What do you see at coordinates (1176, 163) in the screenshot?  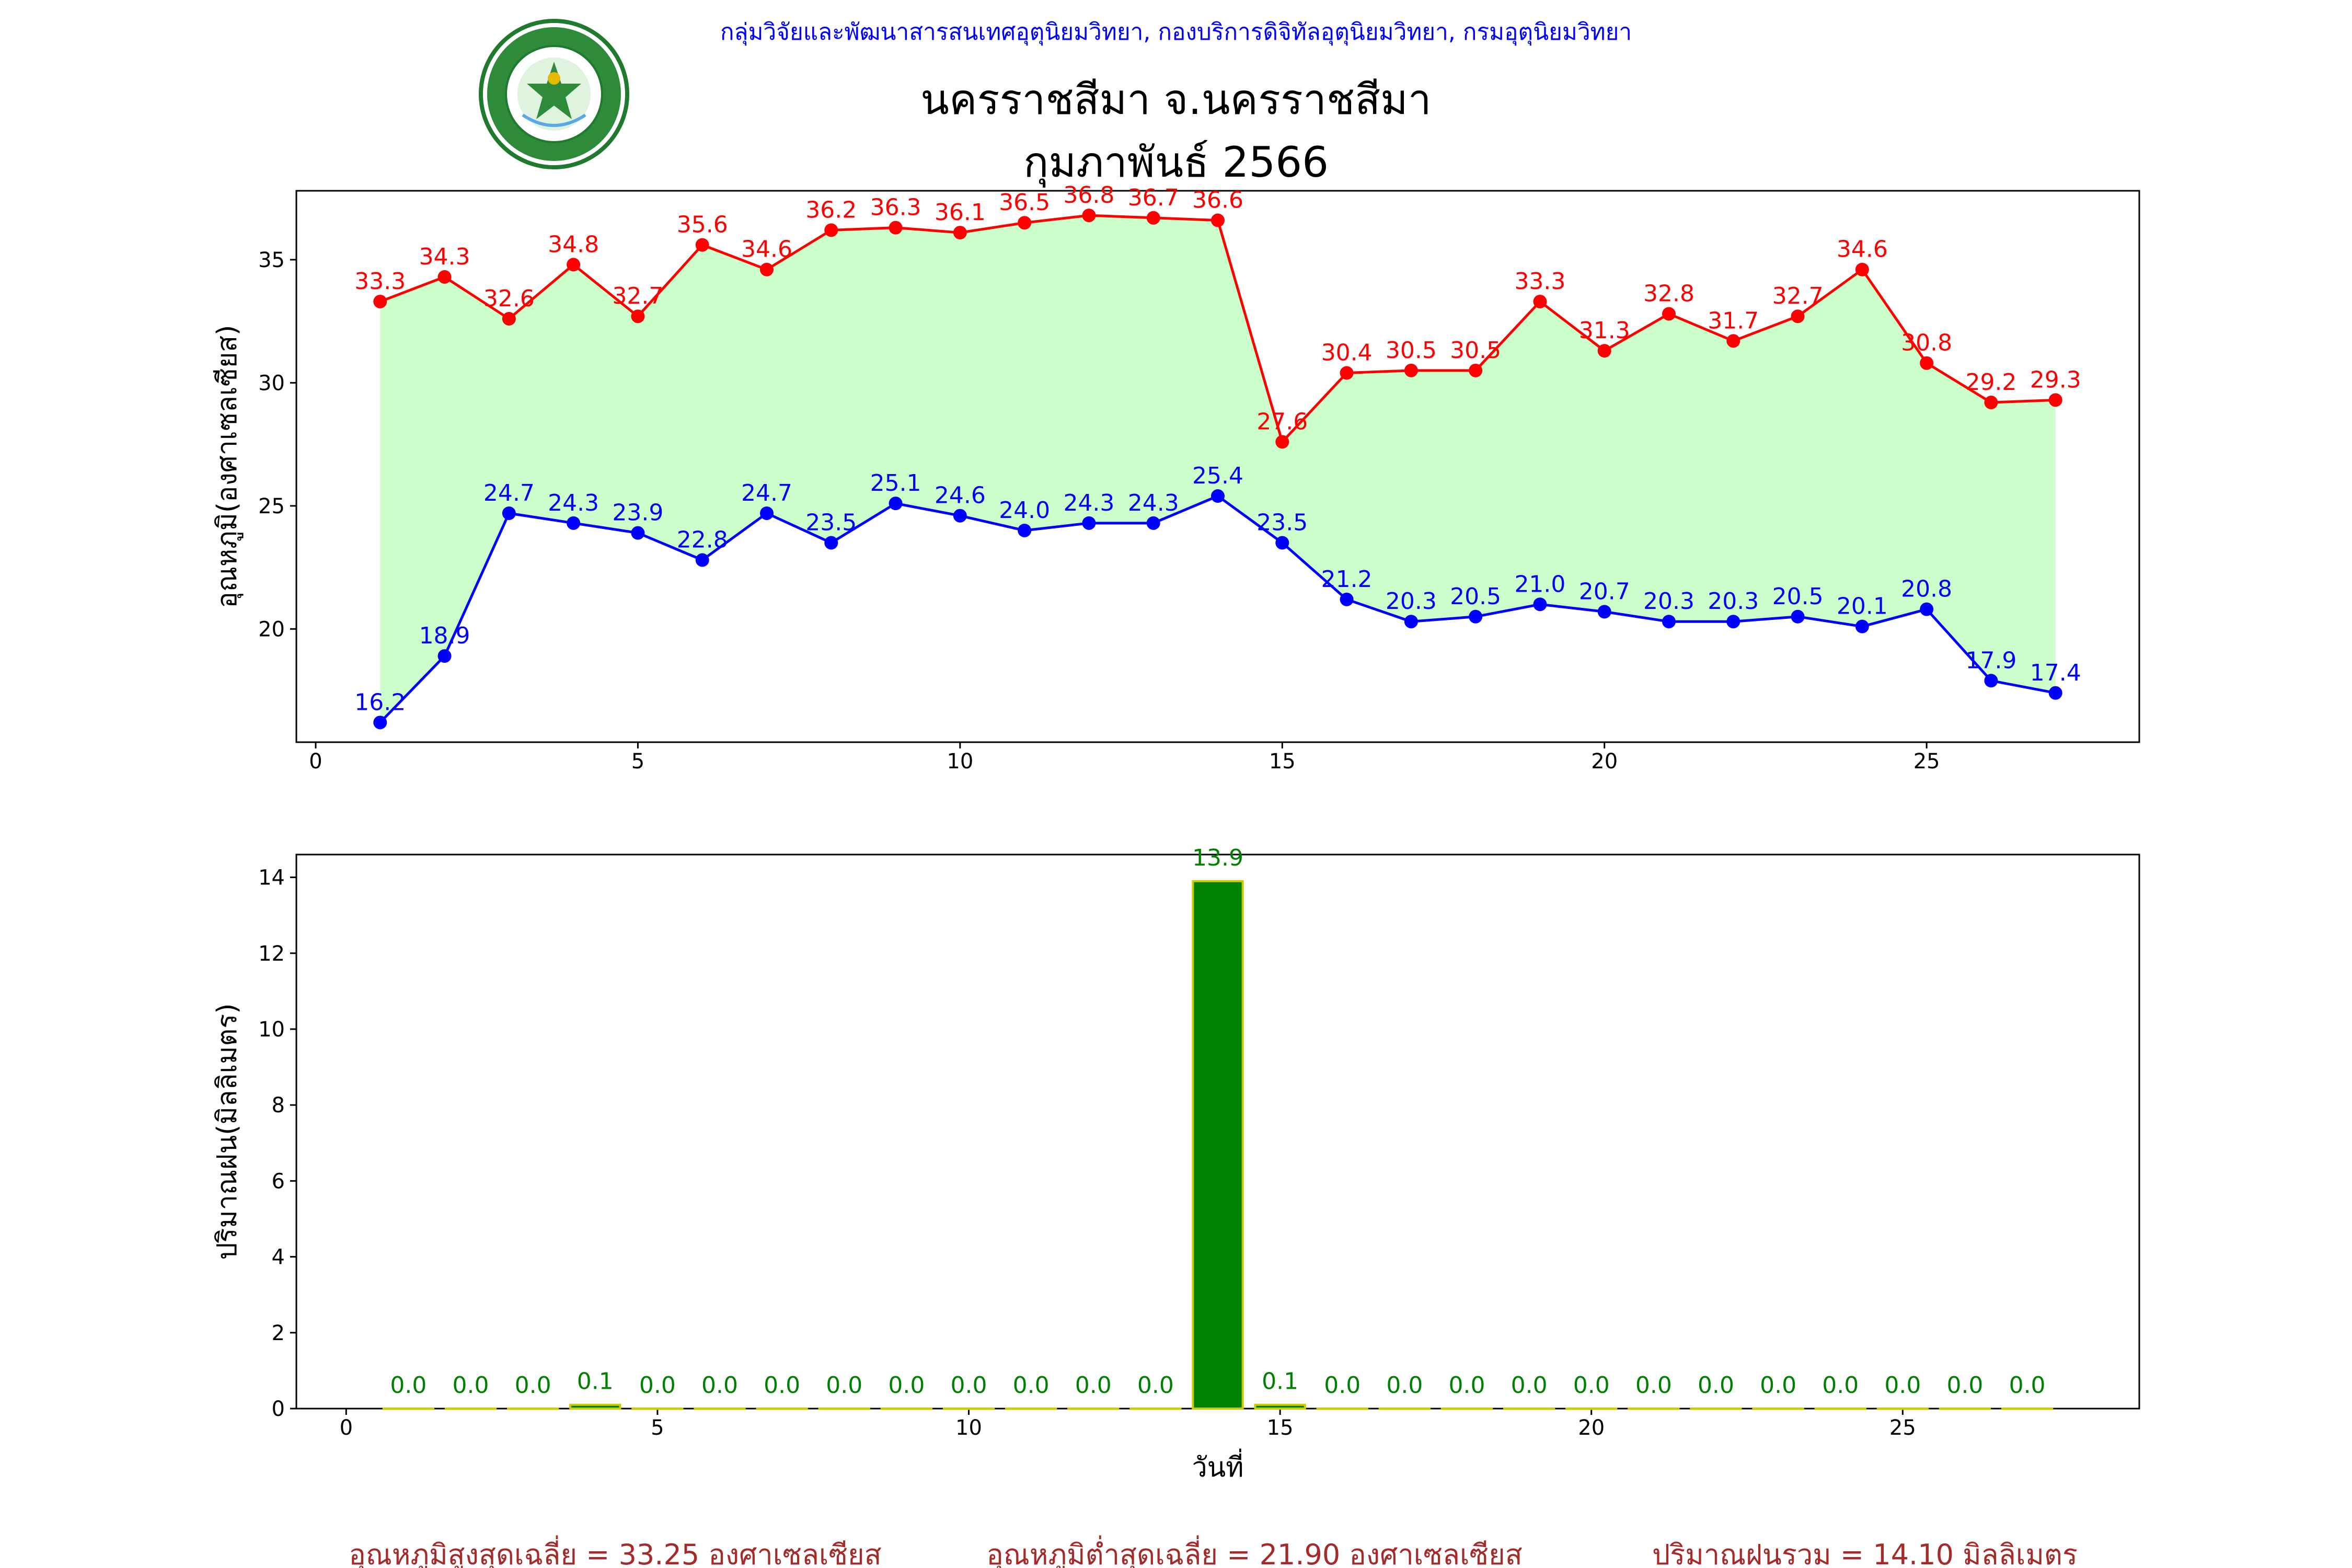 I see `period-title: กุมภาพันธ์ 2566` at bounding box center [1176, 163].